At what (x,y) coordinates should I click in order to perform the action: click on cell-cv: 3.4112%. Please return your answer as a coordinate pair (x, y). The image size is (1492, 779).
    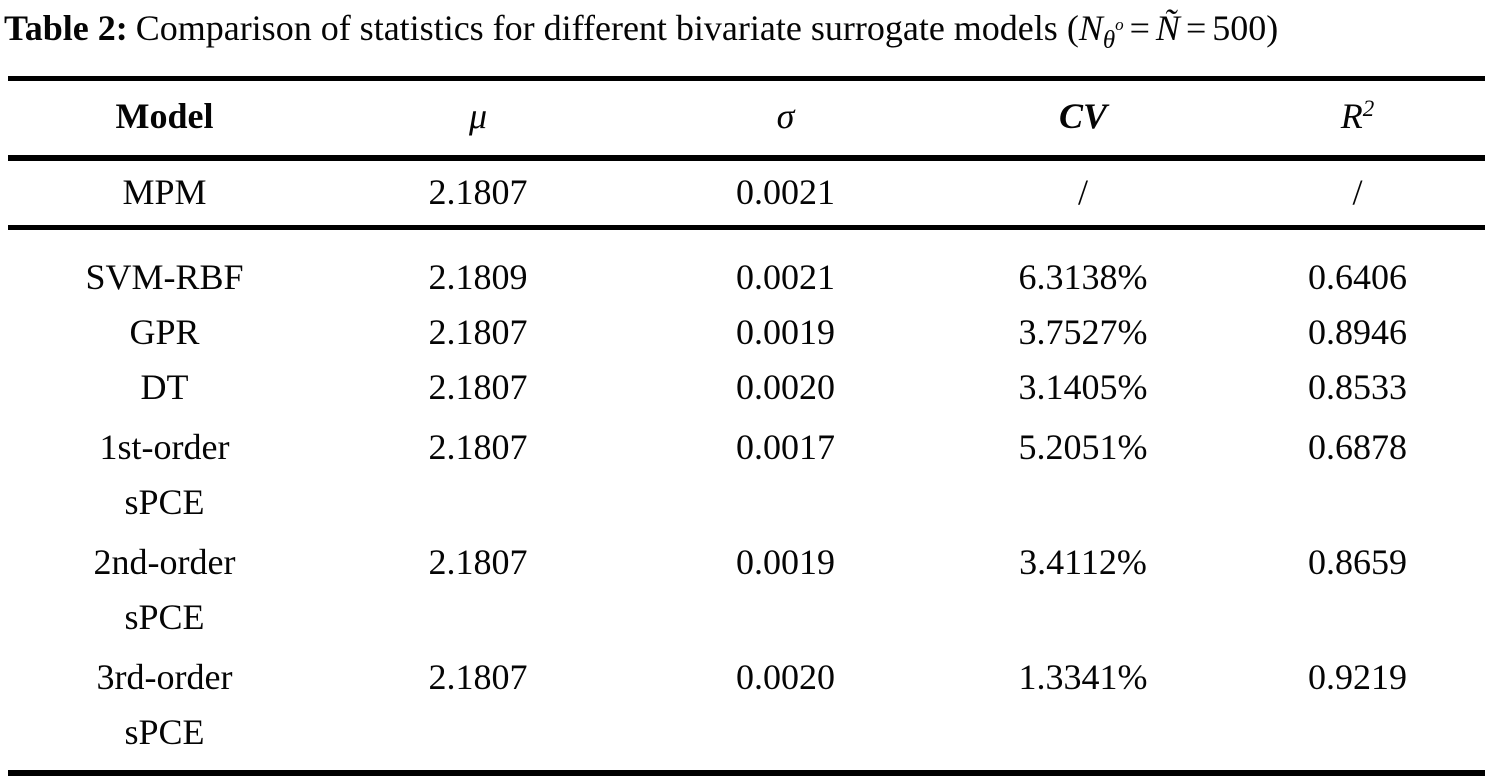
    Looking at the image, I should click on (1083, 562).